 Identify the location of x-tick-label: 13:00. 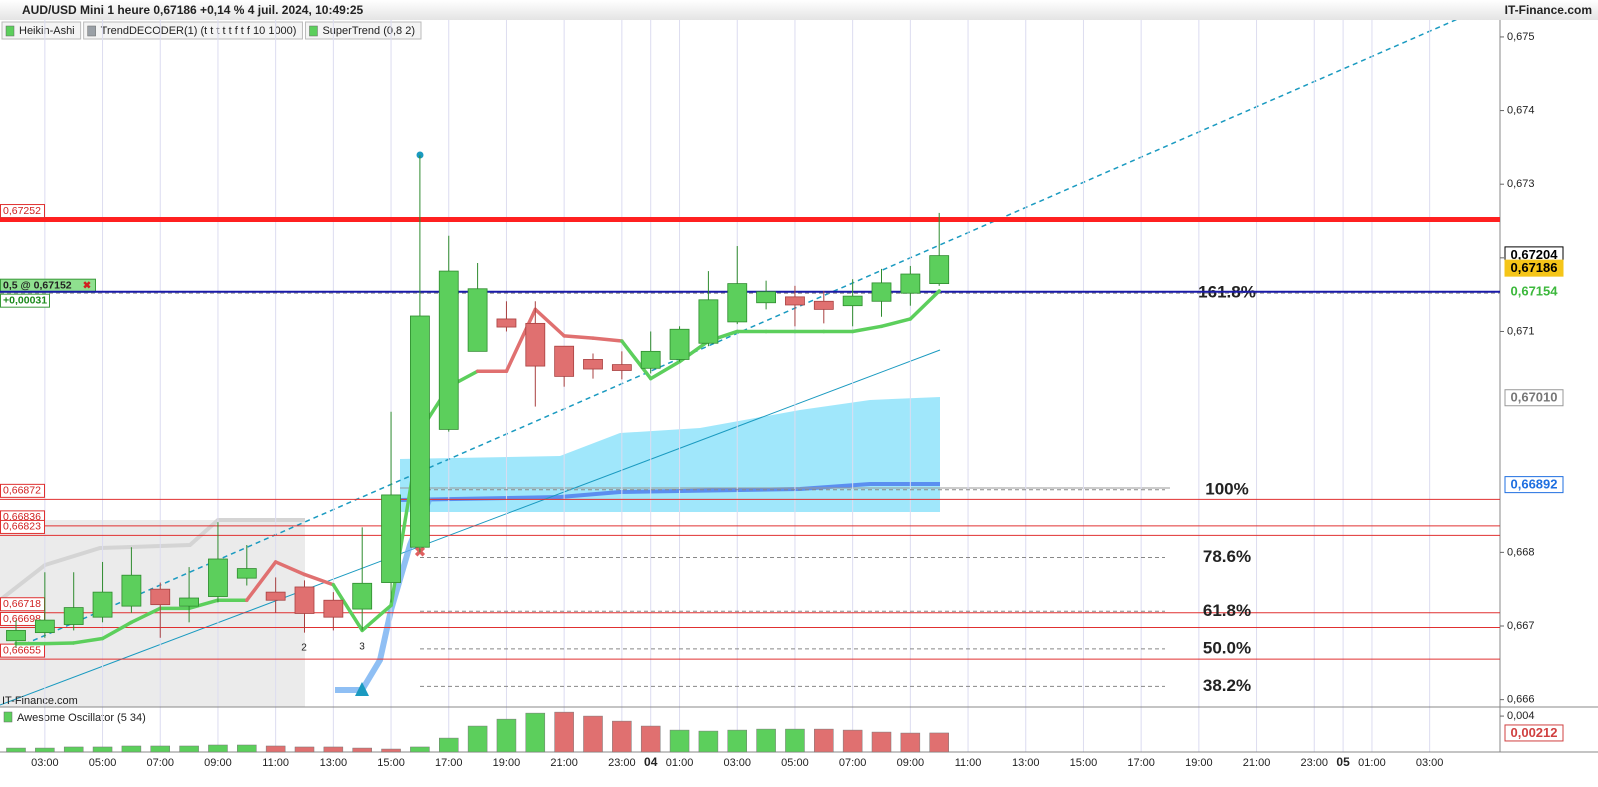
(1026, 763).